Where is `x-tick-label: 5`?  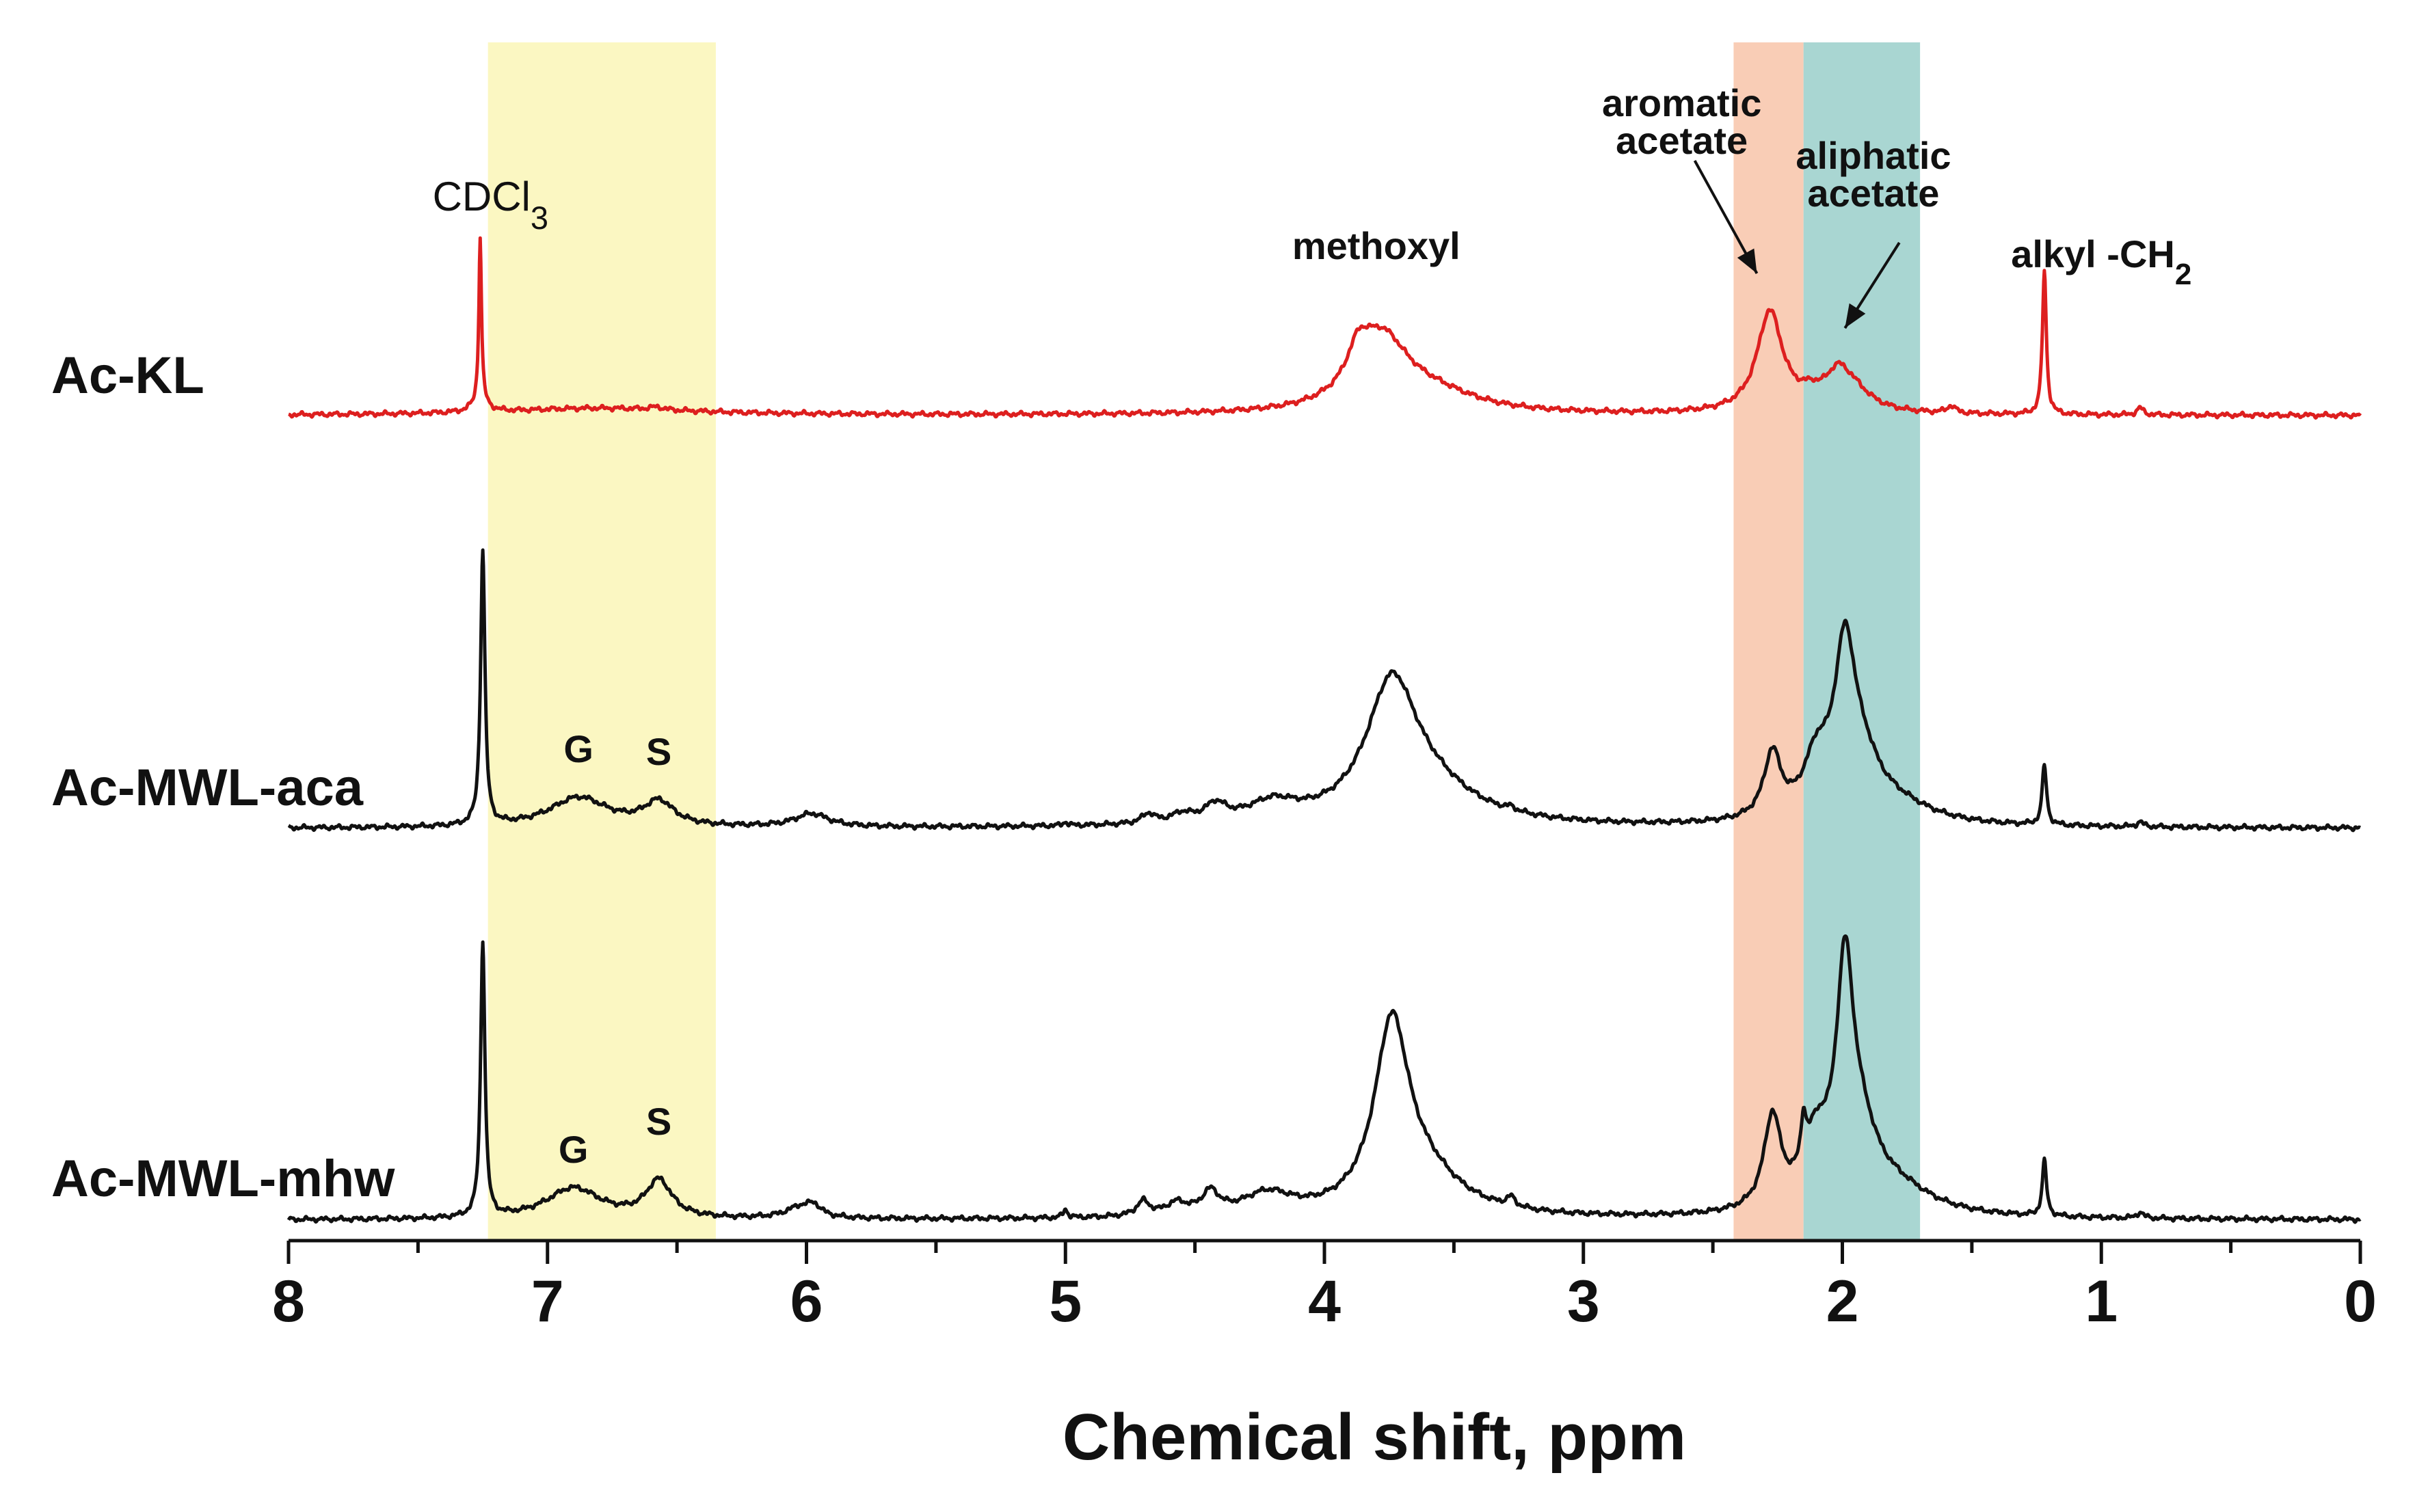
x-tick-label: 5 is located at coordinates (1065, 1301).